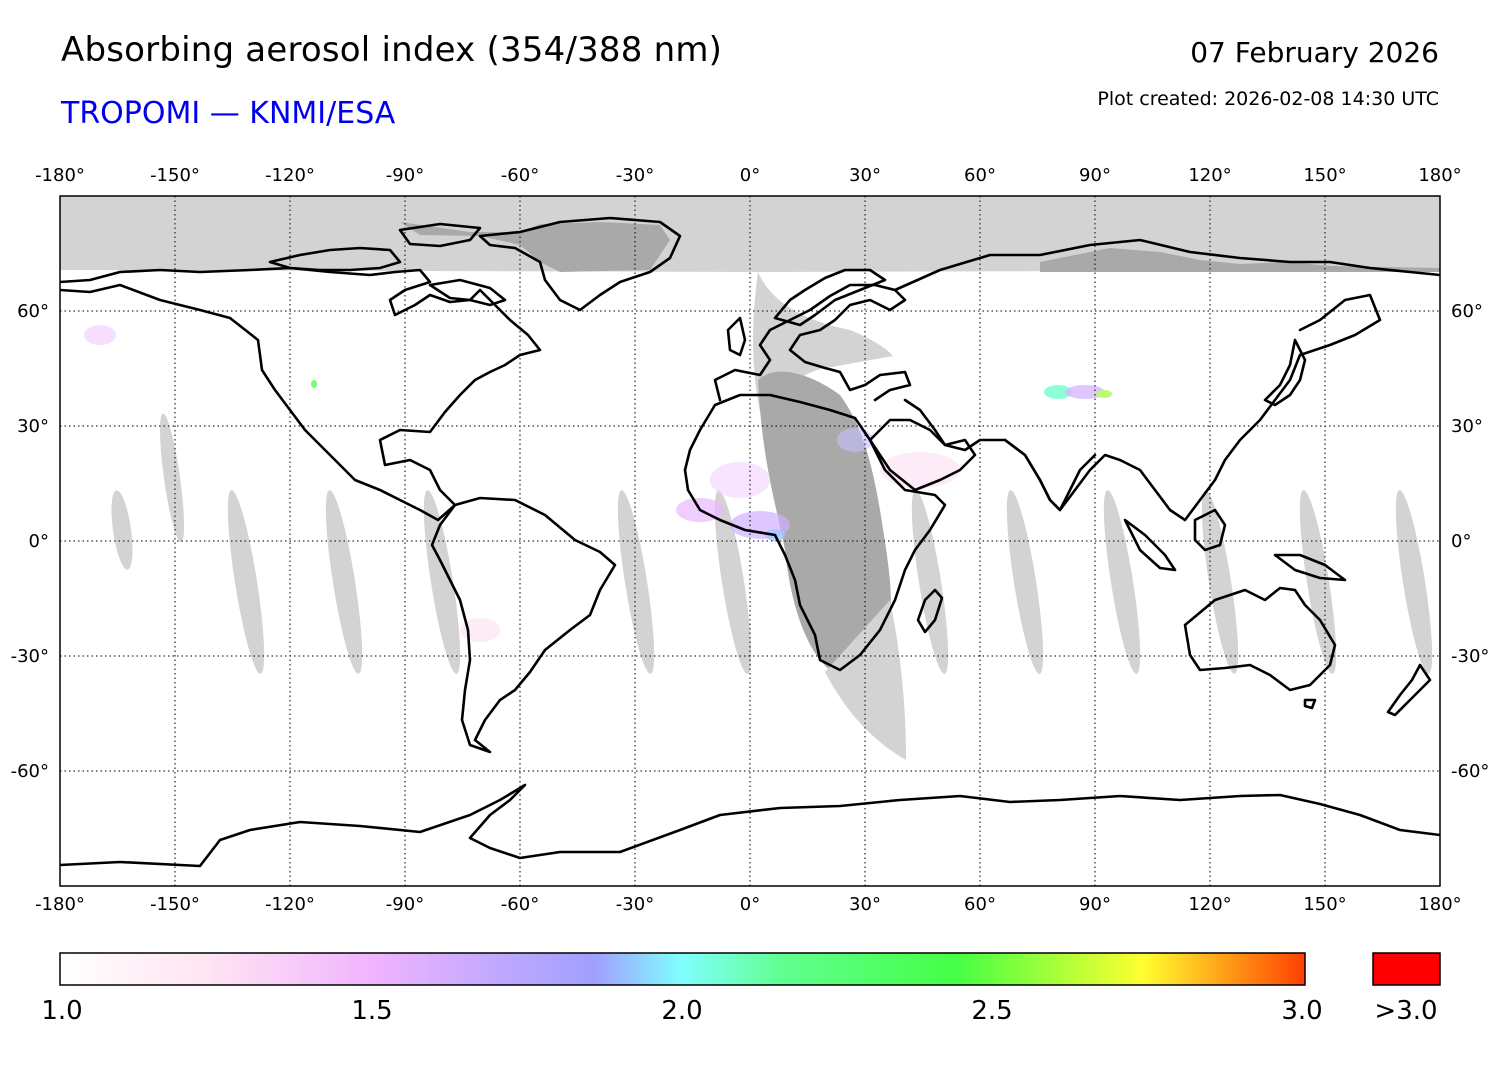 The height and width of the screenshot is (1065, 1500). What do you see at coordinates (681, 1011) in the screenshot?
I see `colorbar-label: 2.0` at bounding box center [681, 1011].